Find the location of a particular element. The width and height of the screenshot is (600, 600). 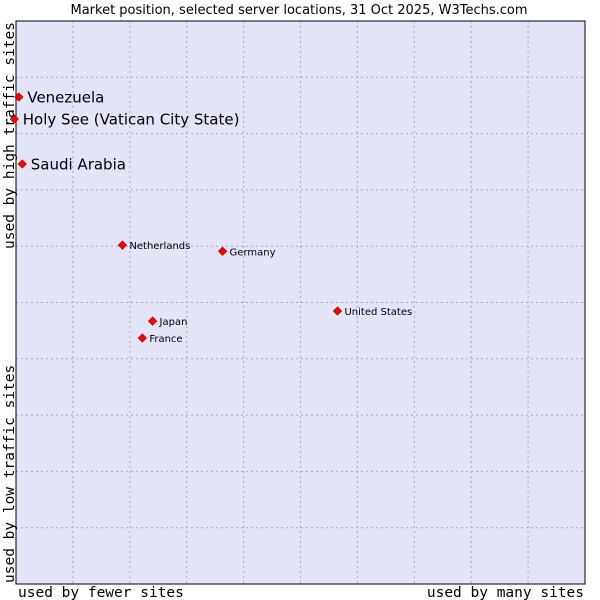

point-saudi-arabia is located at coordinates (22, 164).